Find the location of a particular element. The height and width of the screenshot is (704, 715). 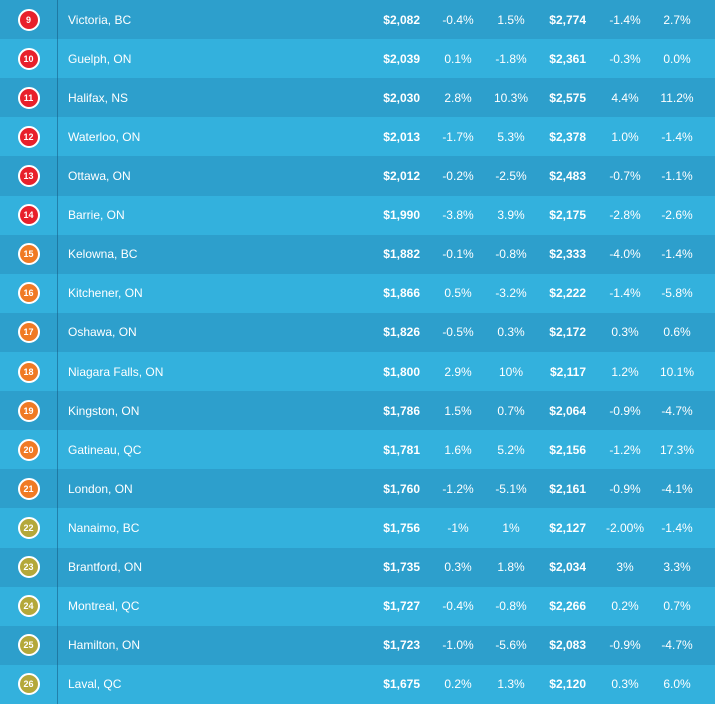

one-bedroom-yearly-change: -3.2% is located at coordinates (511, 293).